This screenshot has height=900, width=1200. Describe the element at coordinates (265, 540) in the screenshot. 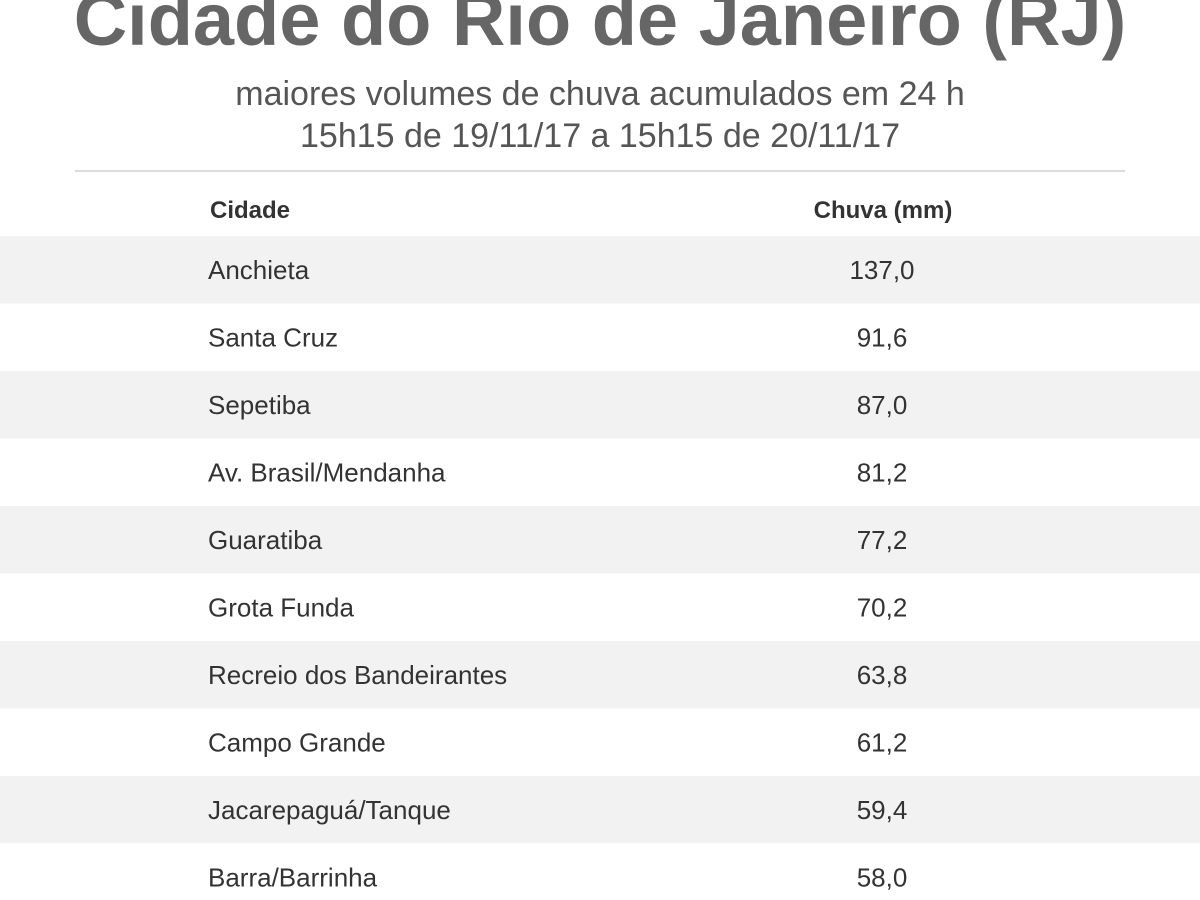

I see `city-cell: Guaratiba` at that location.